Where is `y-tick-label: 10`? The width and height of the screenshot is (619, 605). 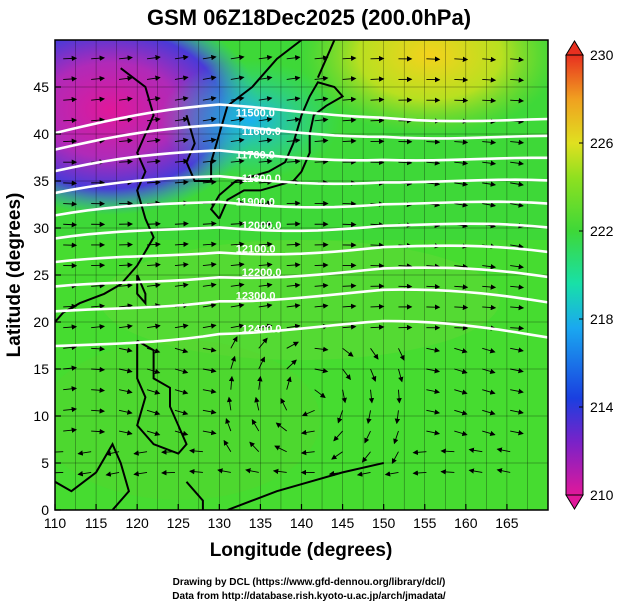
y-tick-label: 10 is located at coordinates (41, 416).